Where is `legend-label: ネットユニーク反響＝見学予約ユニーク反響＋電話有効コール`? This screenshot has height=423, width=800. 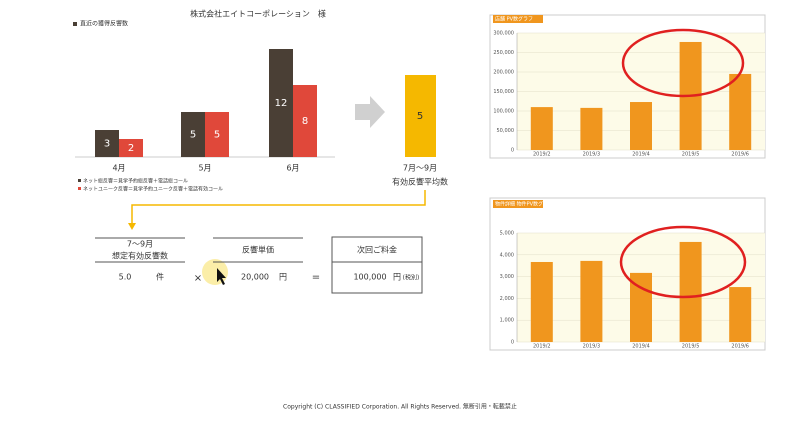 legend-label: ネットユニーク反響＝見学予約ユニーク反響＋電話有効コール is located at coordinates (153, 189).